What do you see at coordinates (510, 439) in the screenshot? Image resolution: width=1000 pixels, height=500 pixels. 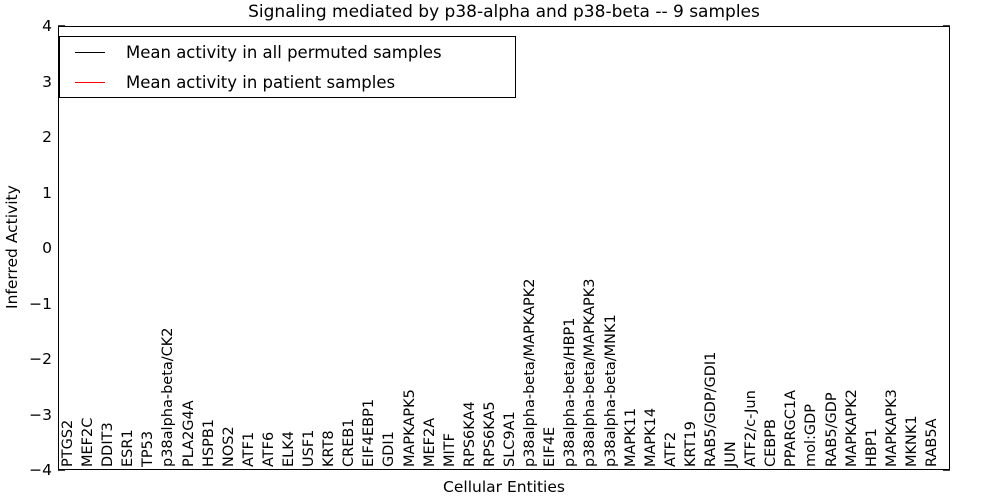 I see `x-tick-label: SLC9A1` at bounding box center [510, 439].